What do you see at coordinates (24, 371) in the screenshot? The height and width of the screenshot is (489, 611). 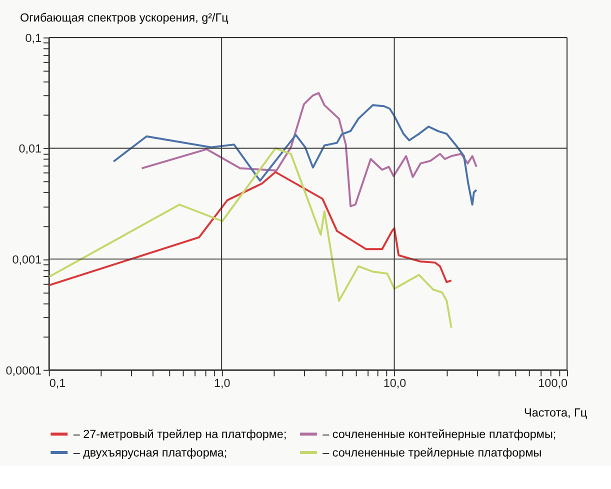 I see `y-tick-label: 0,0001` at bounding box center [24, 371].